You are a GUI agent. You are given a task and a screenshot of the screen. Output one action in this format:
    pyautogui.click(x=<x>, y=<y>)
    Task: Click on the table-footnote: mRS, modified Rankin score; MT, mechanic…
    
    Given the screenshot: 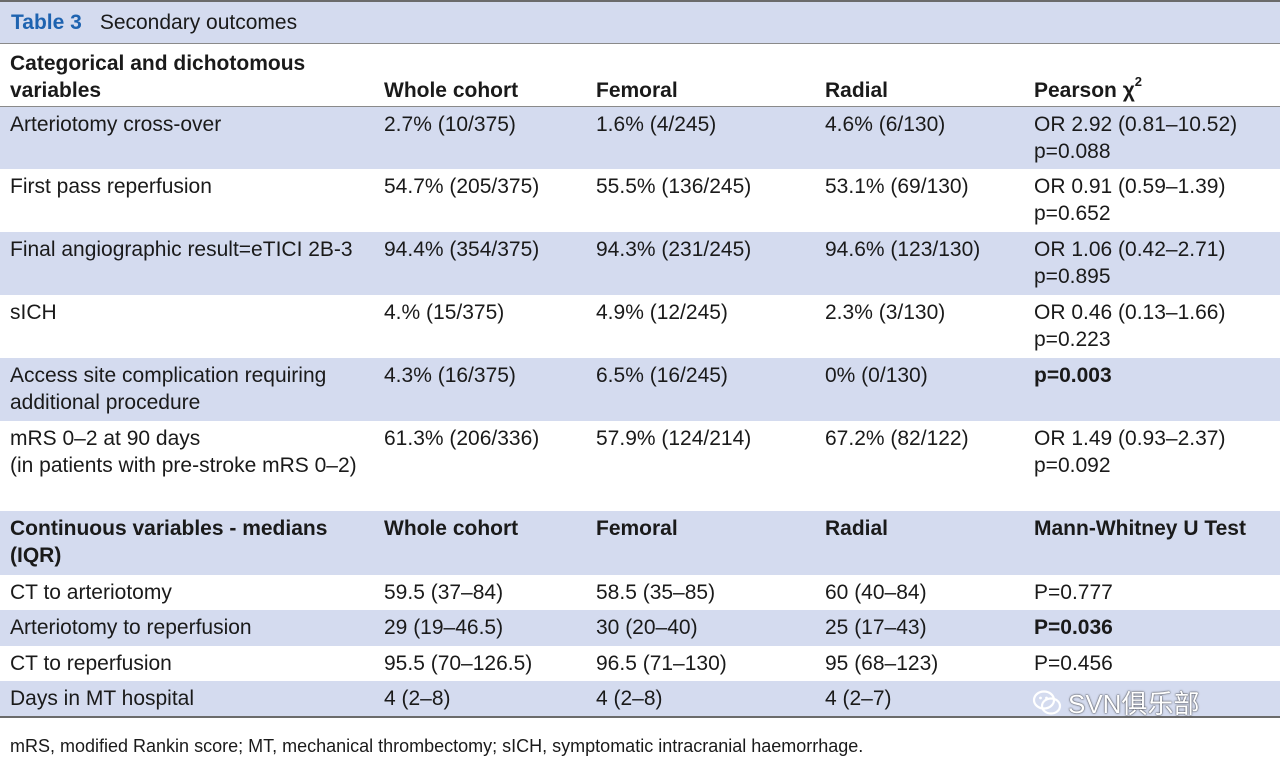 What is the action you would take?
    pyautogui.click(x=437, y=746)
    